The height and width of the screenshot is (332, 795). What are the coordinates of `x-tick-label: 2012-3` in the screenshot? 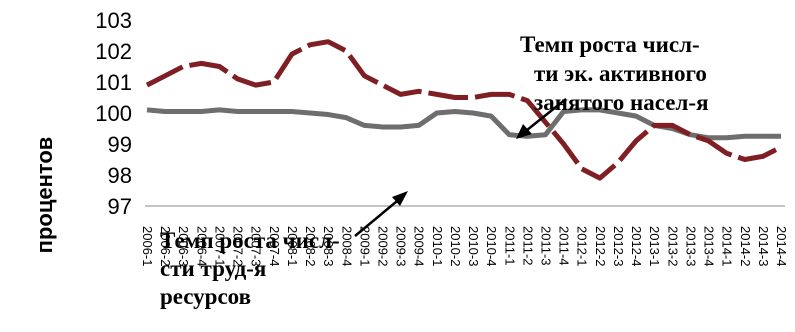 It's located at (618, 246).